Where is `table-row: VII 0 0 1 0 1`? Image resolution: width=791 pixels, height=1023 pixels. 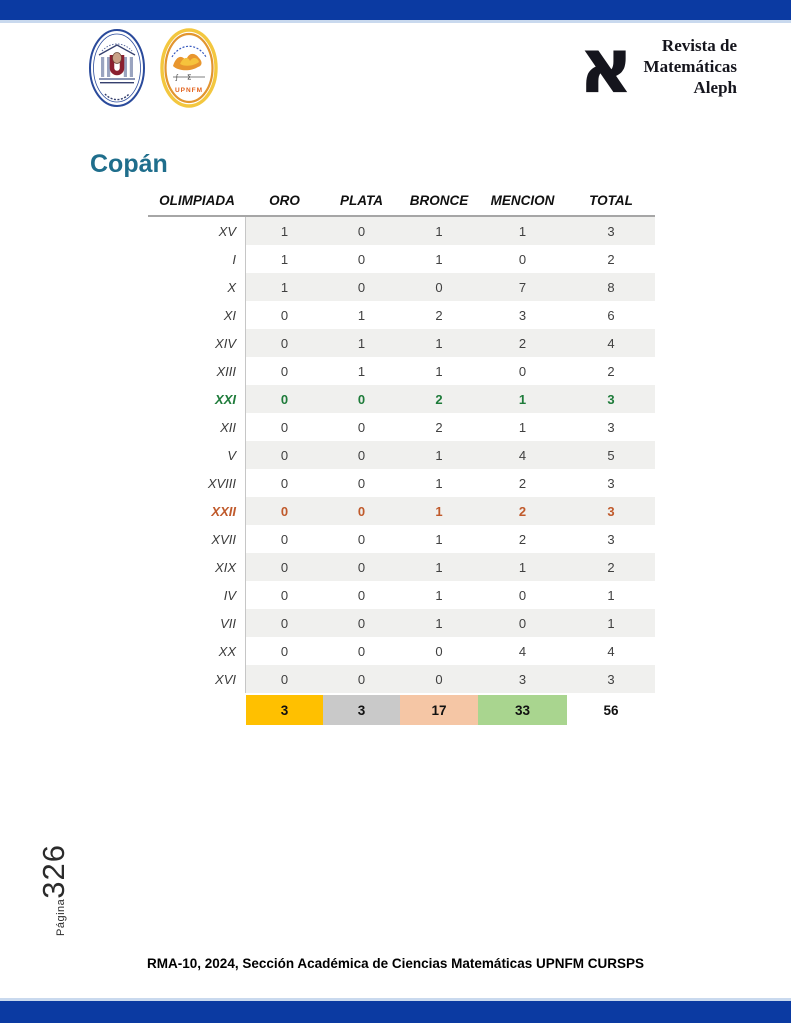 table-row: VII 0 0 1 0 1 is located at coordinates (401, 623).